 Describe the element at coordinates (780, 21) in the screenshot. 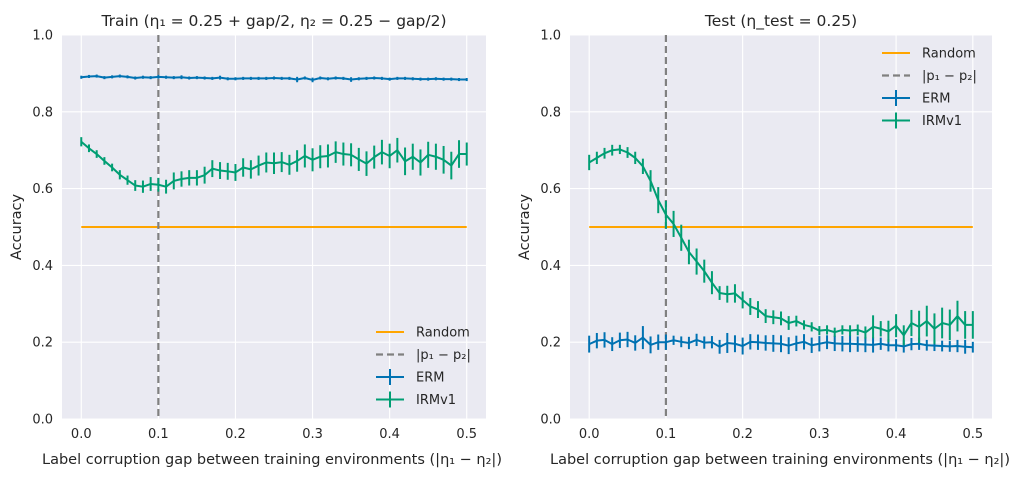

I see `chart-title: Test (η_test = 0.25)` at that location.